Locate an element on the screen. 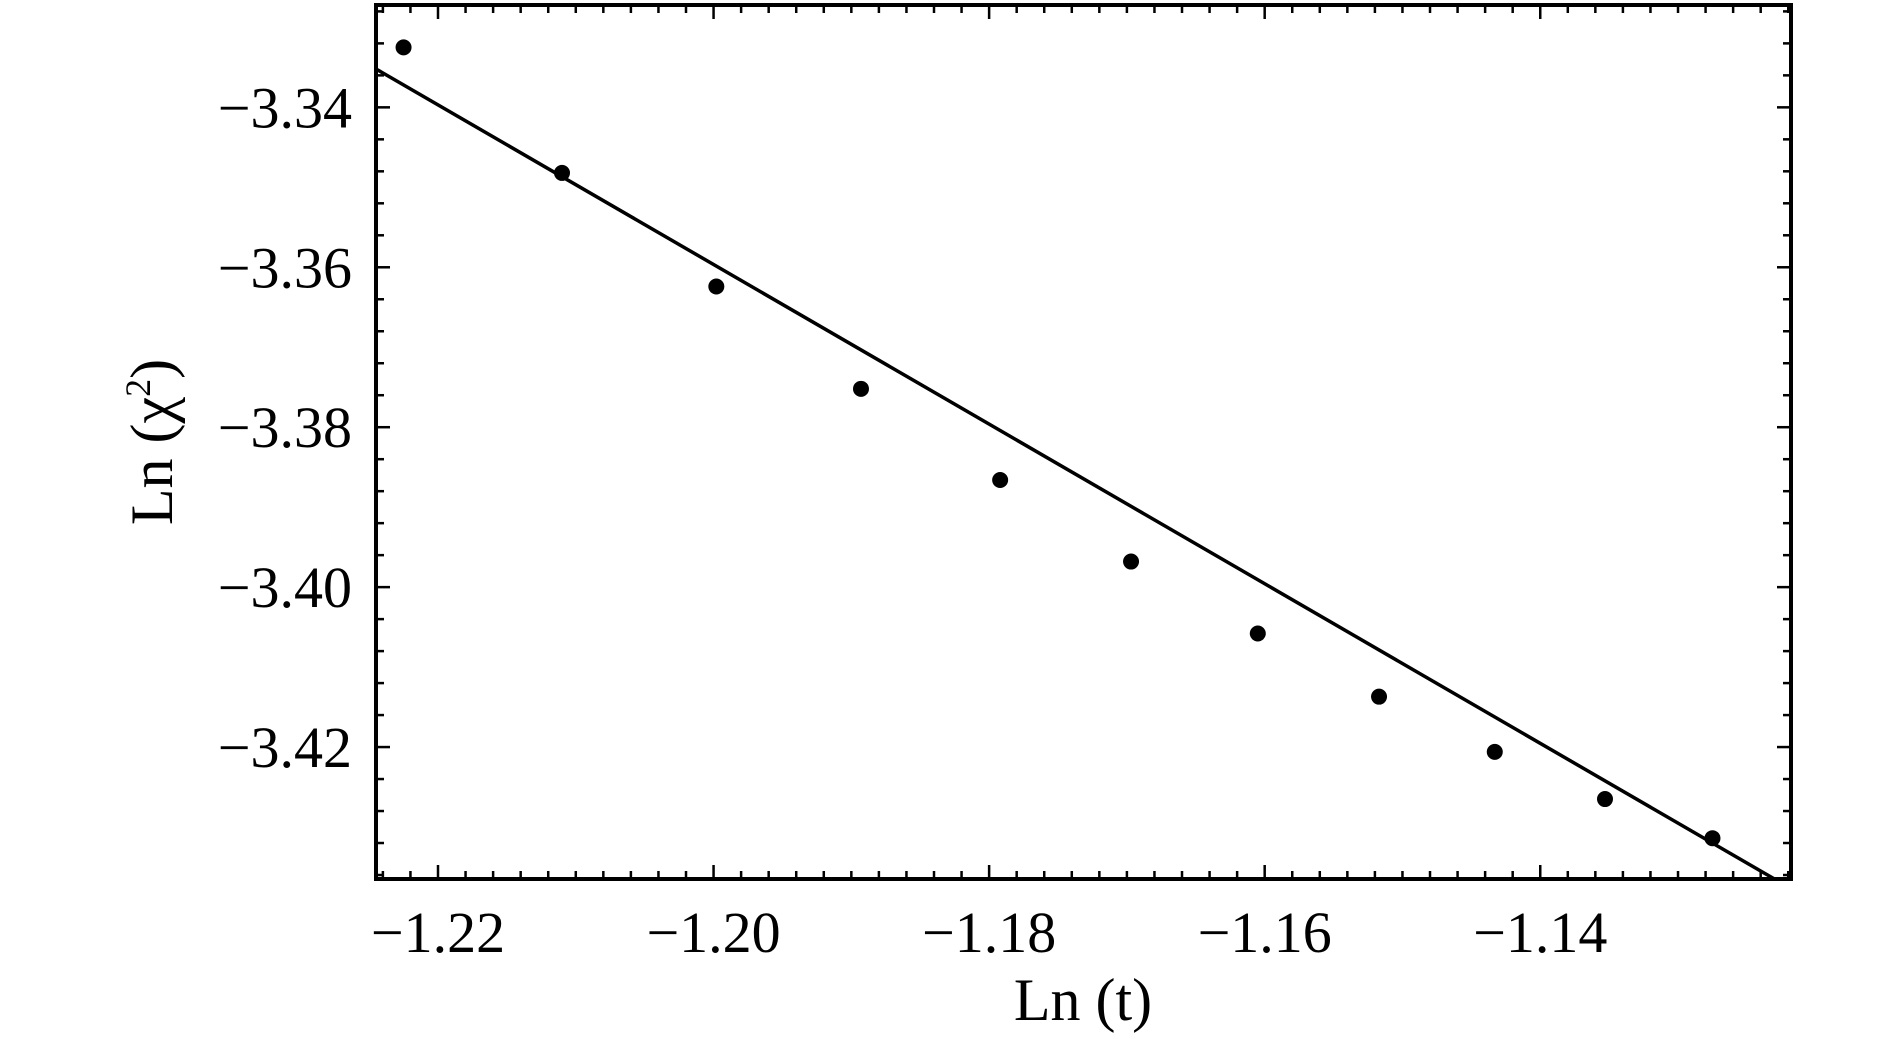 This screenshot has width=1890, height=1039. y-axis-label-main: Ln (χ is located at coordinates (152, 460).